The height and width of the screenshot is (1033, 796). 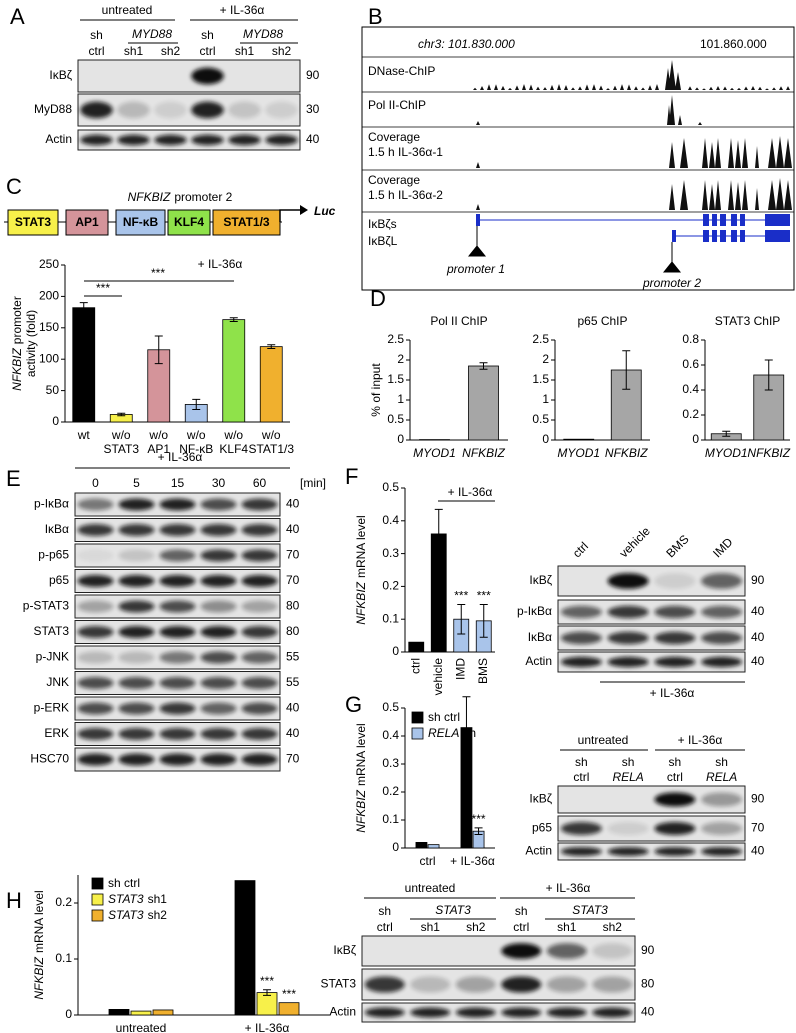 What do you see at coordinates (121, 449) in the screenshot?
I see `x-tick-label: STAT3` at bounding box center [121, 449].